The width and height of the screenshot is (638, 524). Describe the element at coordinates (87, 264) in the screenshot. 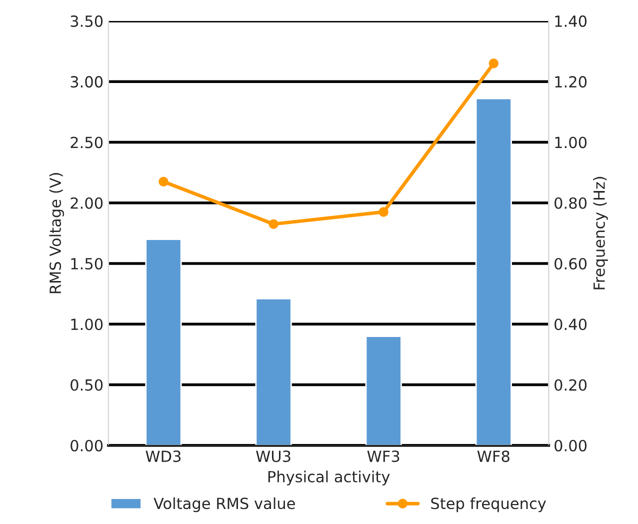

I see `y-tick-label: 1.50` at that location.